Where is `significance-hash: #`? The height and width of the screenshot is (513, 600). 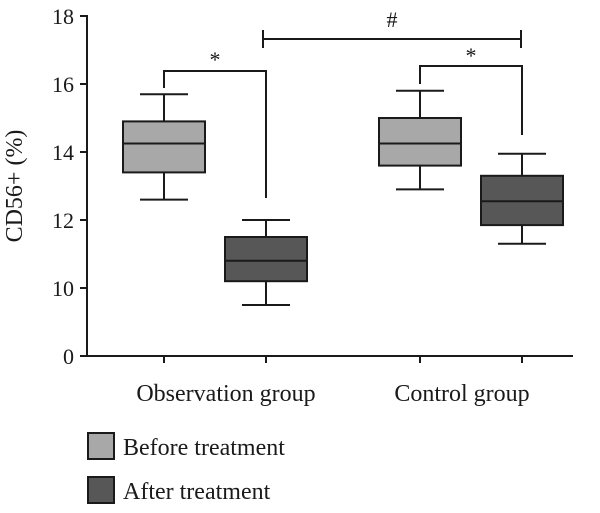
significance-hash: # is located at coordinates (392, 19).